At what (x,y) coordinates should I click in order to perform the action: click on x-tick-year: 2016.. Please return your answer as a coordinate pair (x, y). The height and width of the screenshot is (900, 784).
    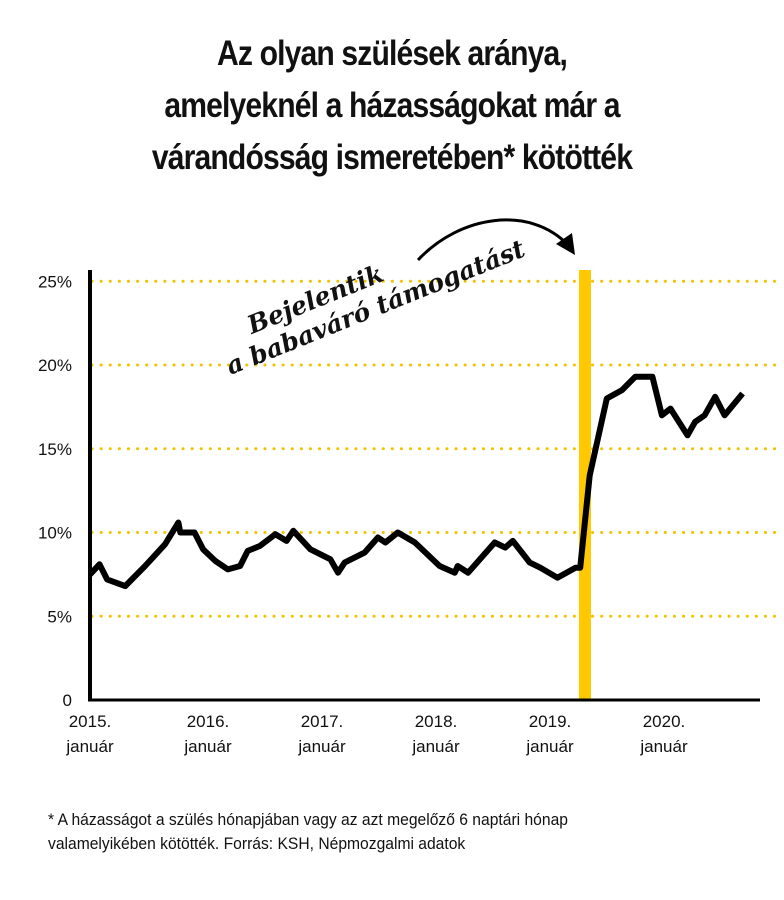
    Looking at the image, I should click on (208, 721).